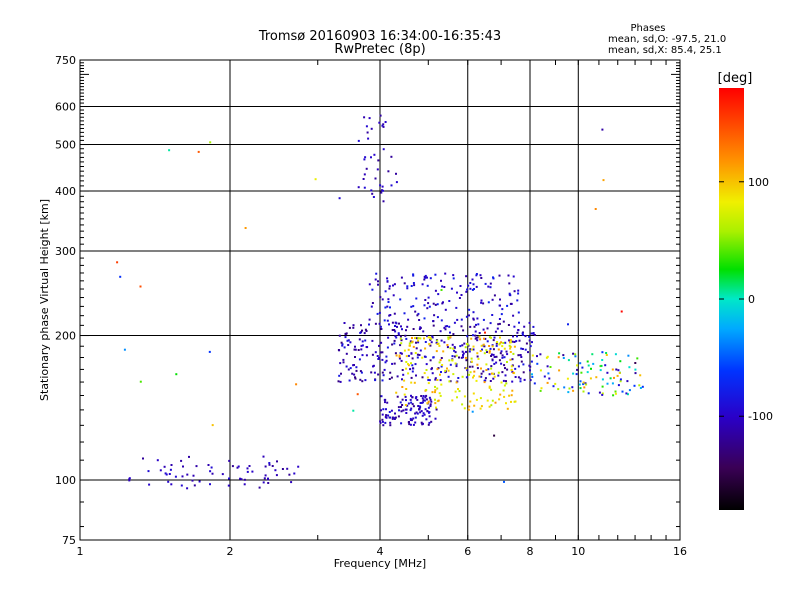  Describe the element at coordinates (65, 107) in the screenshot. I see `y-tick-label: 600` at that location.